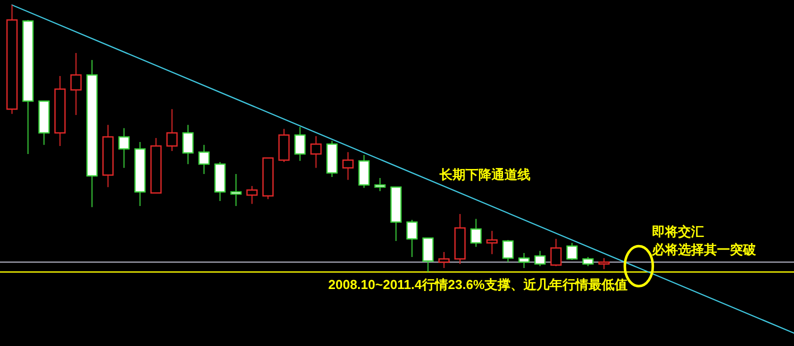 The image size is (794, 346). I want to click on annotation: 必将选择其一突破, so click(704, 249).